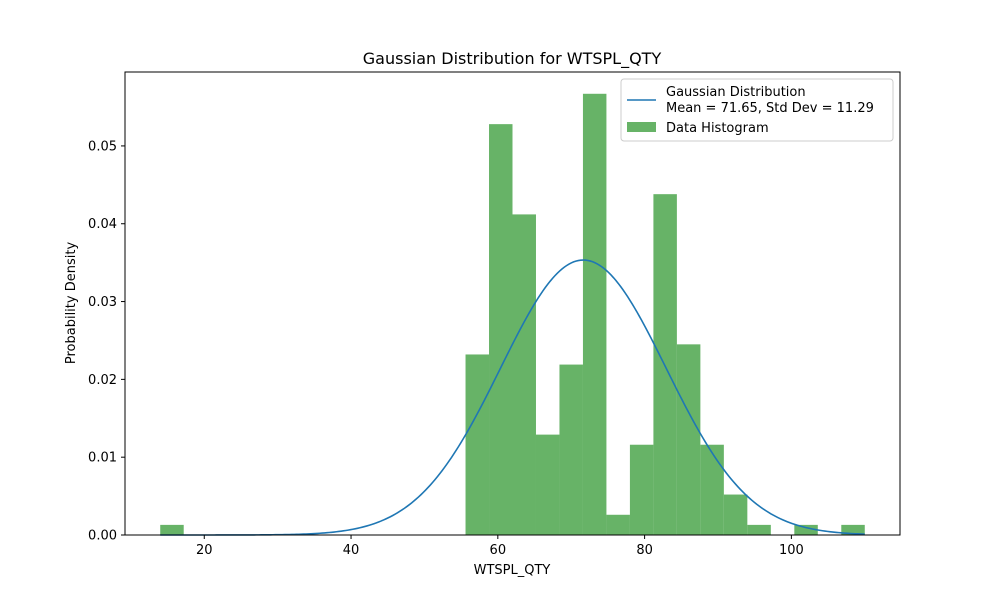 The image size is (1000, 600). What do you see at coordinates (204, 550) in the screenshot?
I see `x-tick-label: 20` at bounding box center [204, 550].